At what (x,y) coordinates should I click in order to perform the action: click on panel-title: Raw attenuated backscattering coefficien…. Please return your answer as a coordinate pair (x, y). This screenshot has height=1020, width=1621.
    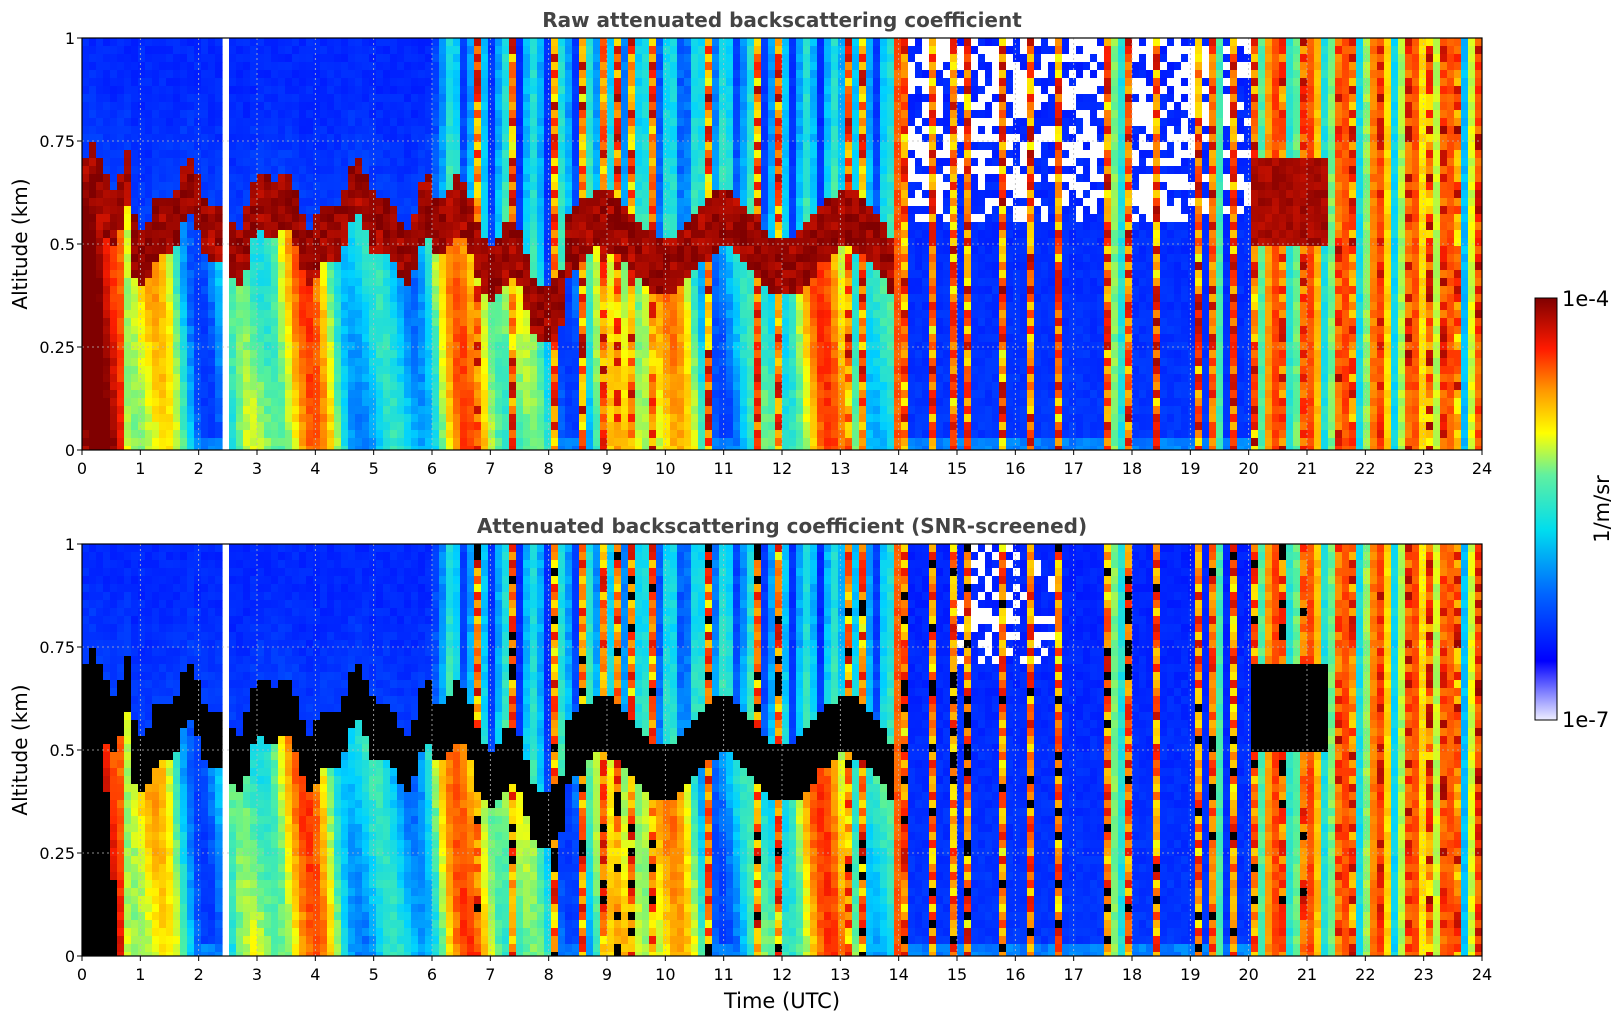
    Looking at the image, I should click on (782, 20).